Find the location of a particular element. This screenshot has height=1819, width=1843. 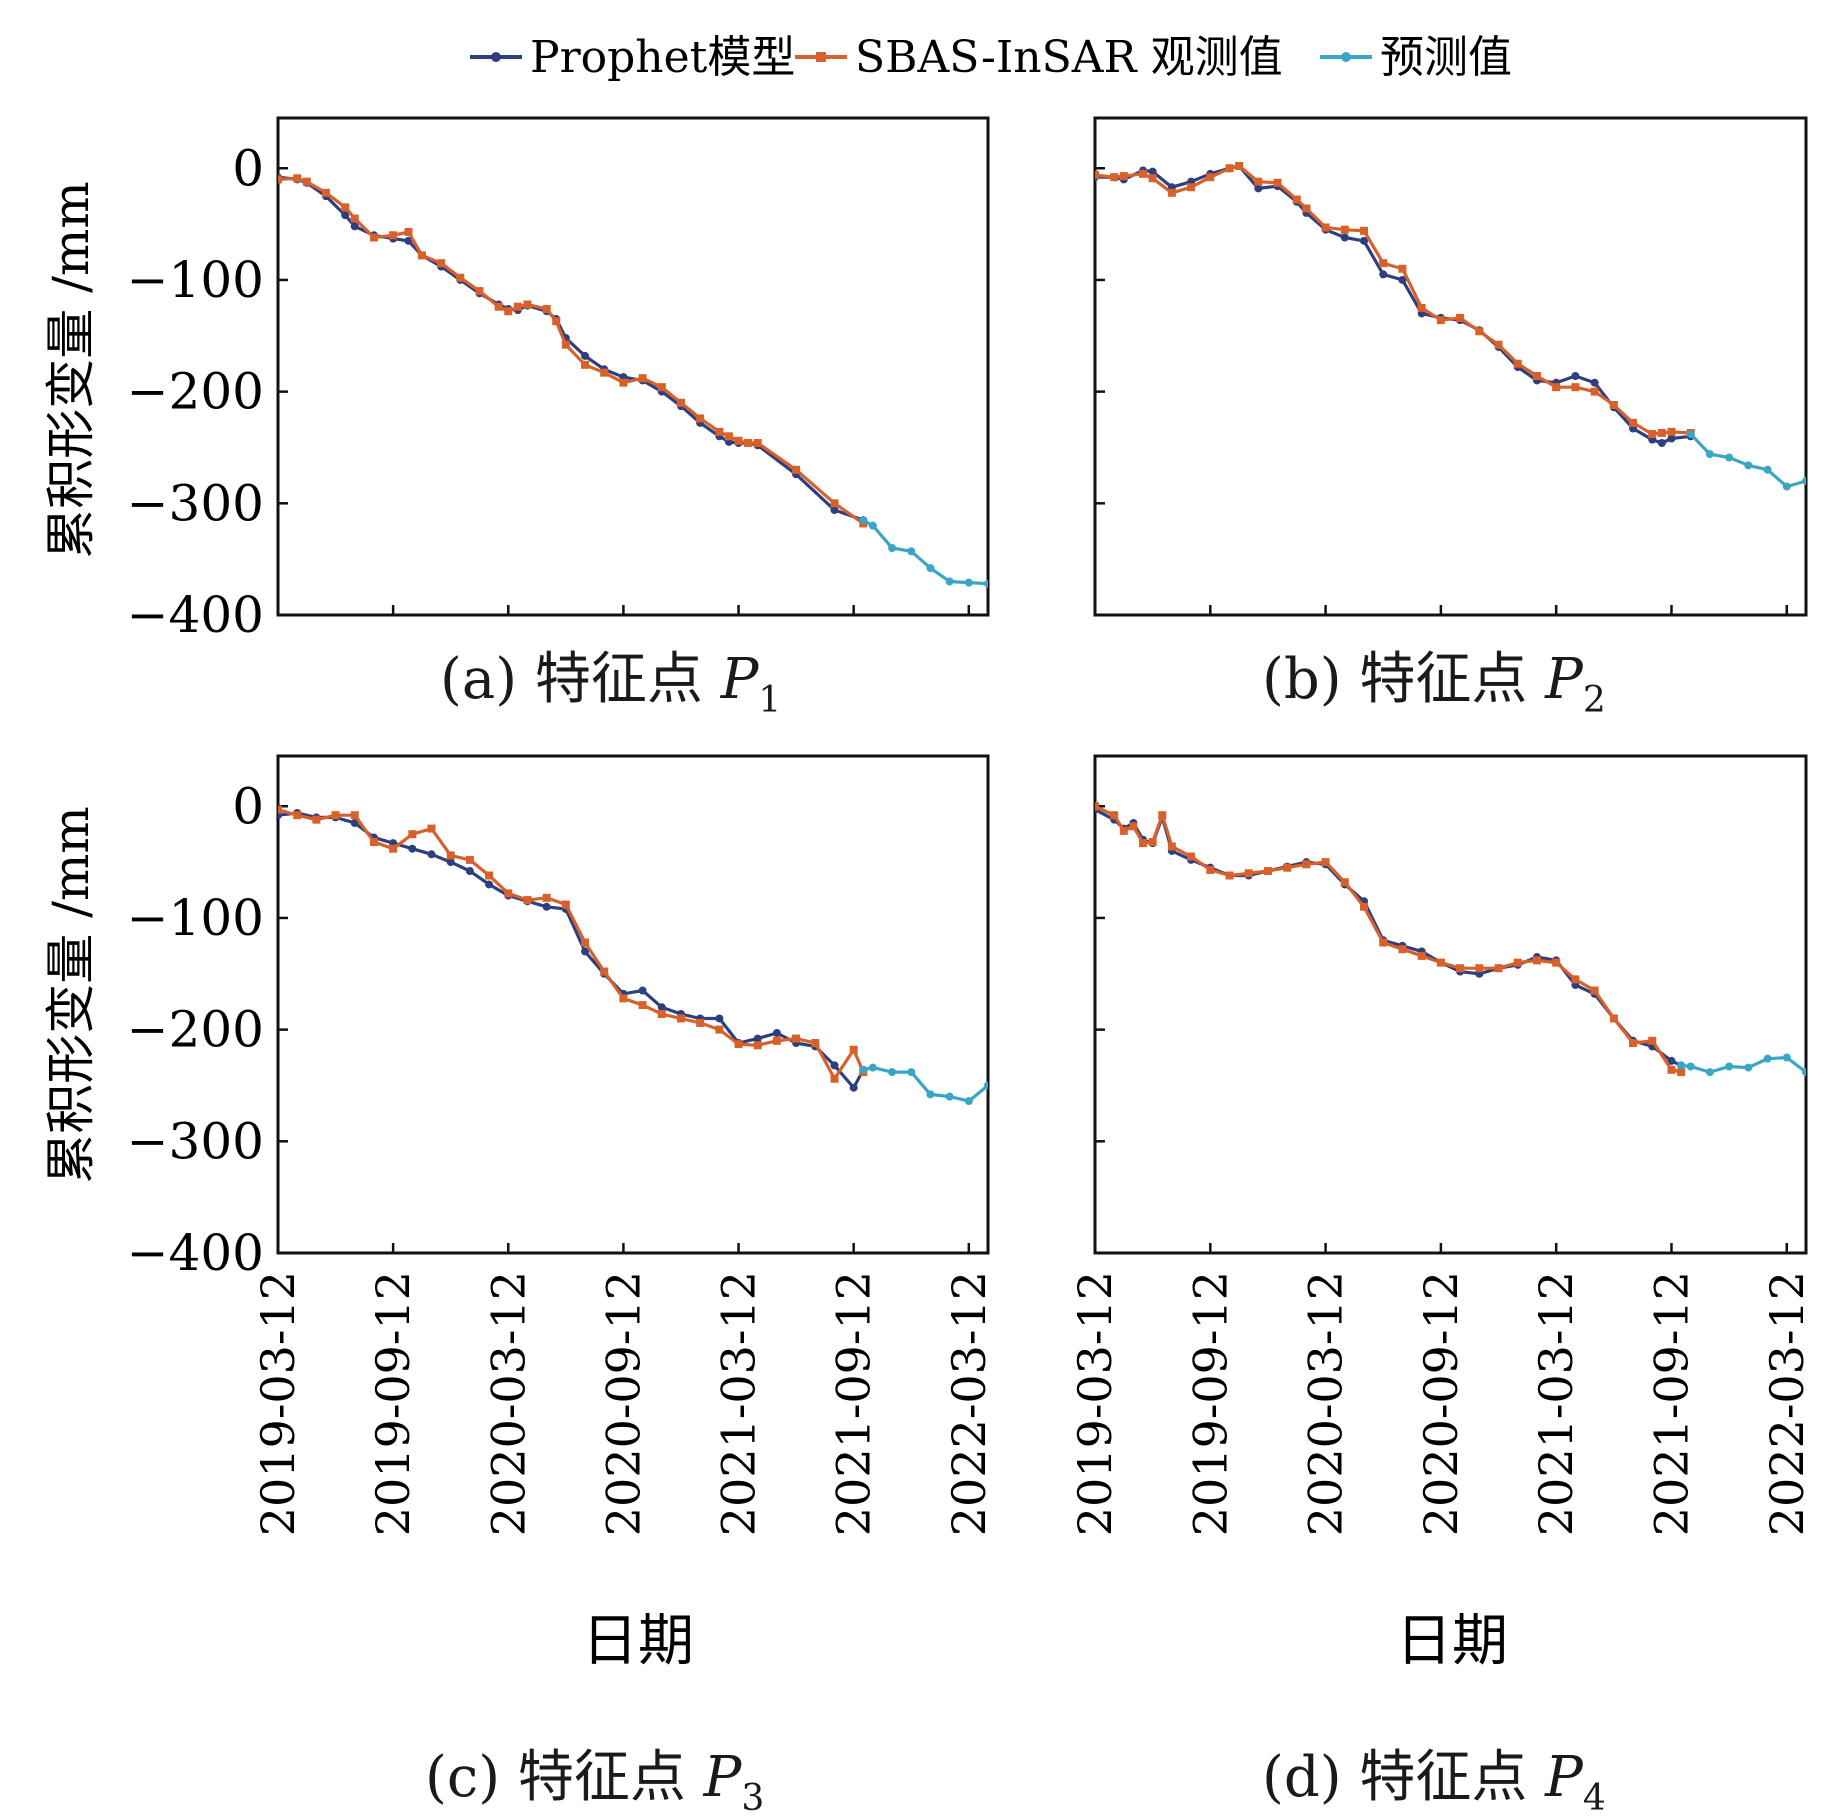

caption-c: (c) 特征点 P3 is located at coordinates (594, 1783).